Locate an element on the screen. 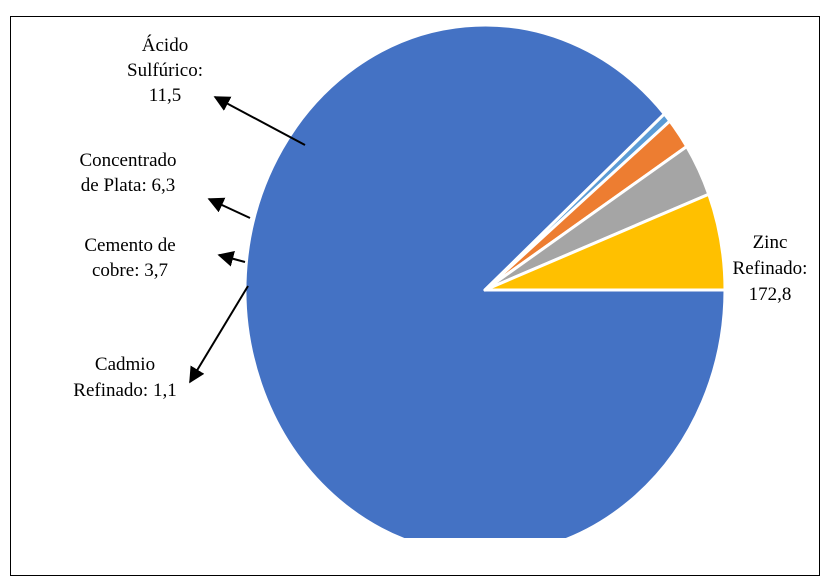  data-label: Cemento de cobre: 3,7 is located at coordinates (129, 258).